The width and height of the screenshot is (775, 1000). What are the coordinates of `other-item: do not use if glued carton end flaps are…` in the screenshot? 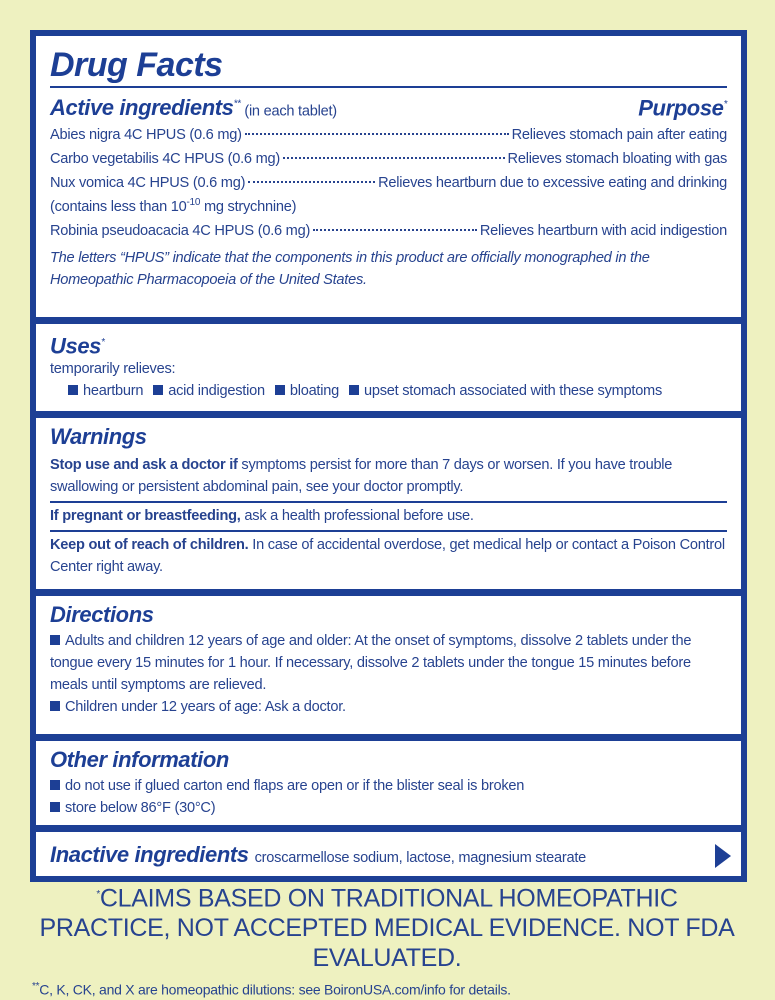 It's located at (388, 786).